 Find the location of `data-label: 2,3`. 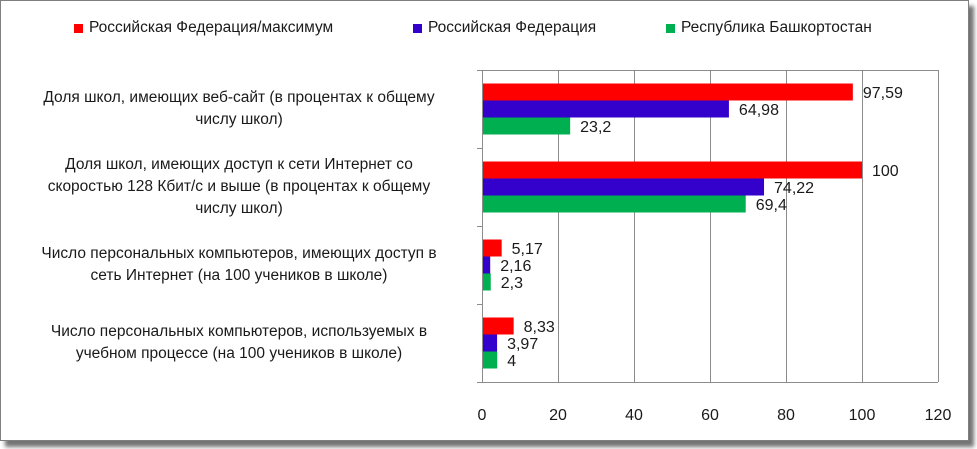

data-label: 2,3 is located at coordinates (512, 283).